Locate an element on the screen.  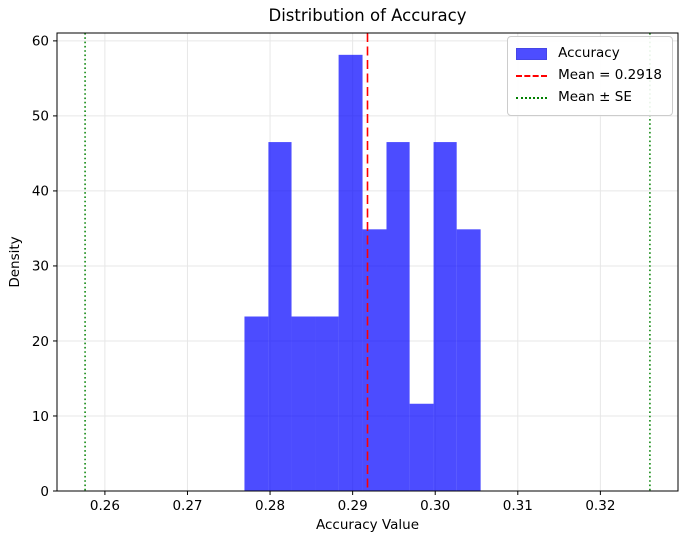
accuracy-patch-swatch is located at coordinates (532, 54).